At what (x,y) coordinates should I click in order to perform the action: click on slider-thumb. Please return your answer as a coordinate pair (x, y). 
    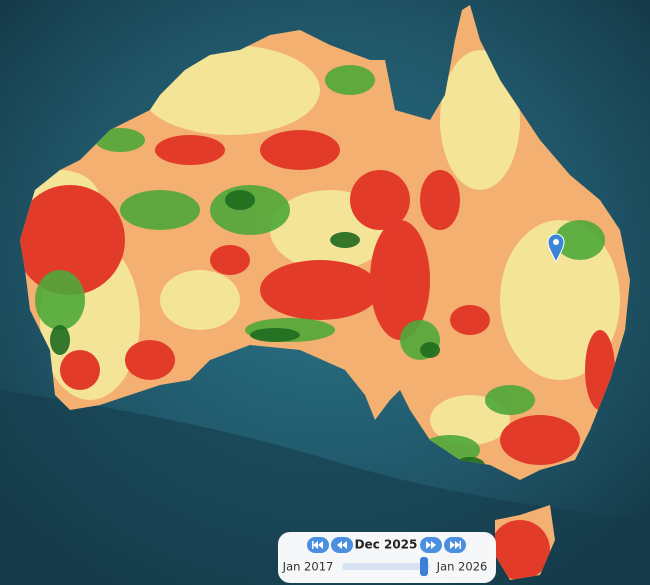
    Looking at the image, I should click on (424, 566).